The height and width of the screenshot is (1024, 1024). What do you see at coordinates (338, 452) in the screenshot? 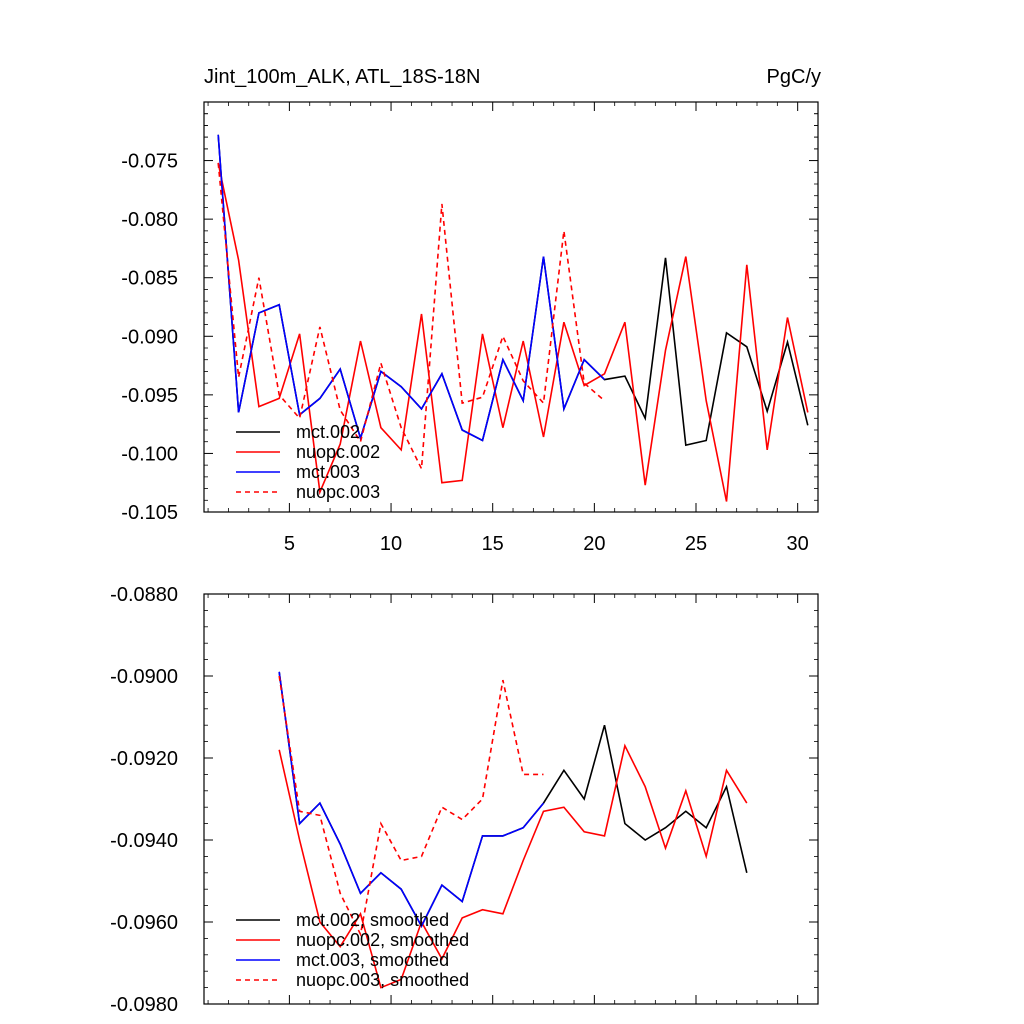
I see `top-legend-label: nuopc.002` at bounding box center [338, 452].